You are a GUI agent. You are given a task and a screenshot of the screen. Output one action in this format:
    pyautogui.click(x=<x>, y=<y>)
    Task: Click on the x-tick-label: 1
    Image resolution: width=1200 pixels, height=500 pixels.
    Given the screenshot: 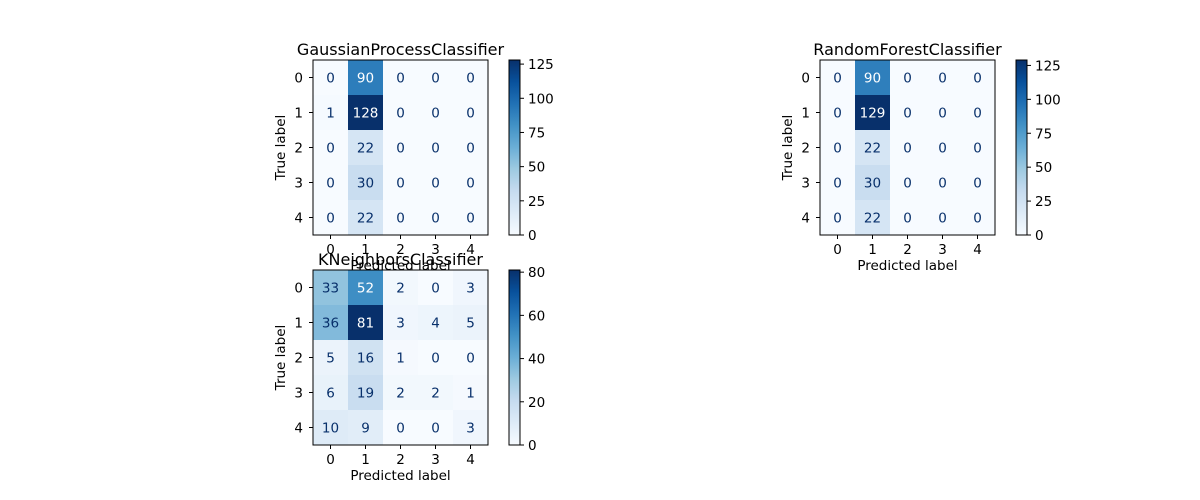 What is the action you would take?
    pyautogui.click(x=872, y=250)
    